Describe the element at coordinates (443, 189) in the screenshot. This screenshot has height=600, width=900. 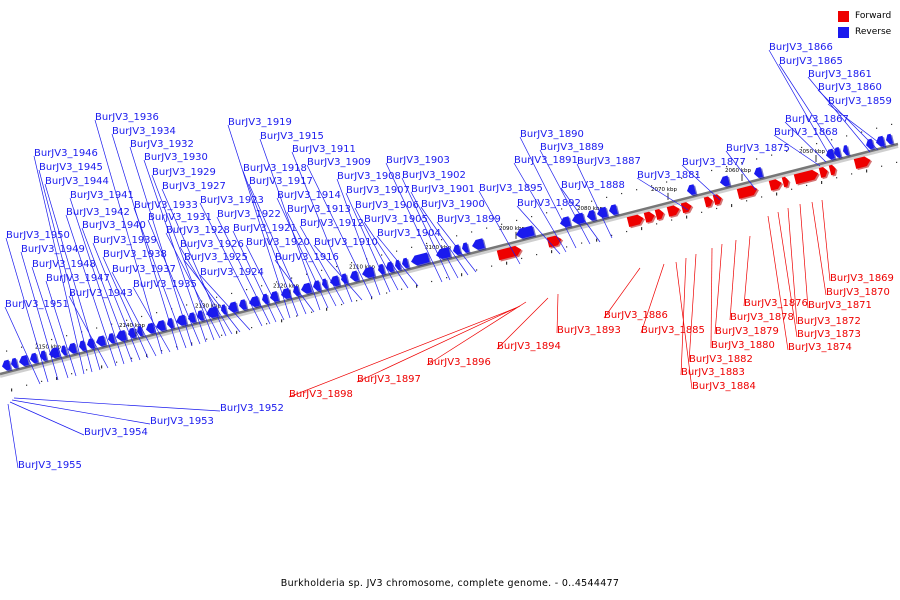
I see `gene-label-reverse: BurJV3_1901` at that location.